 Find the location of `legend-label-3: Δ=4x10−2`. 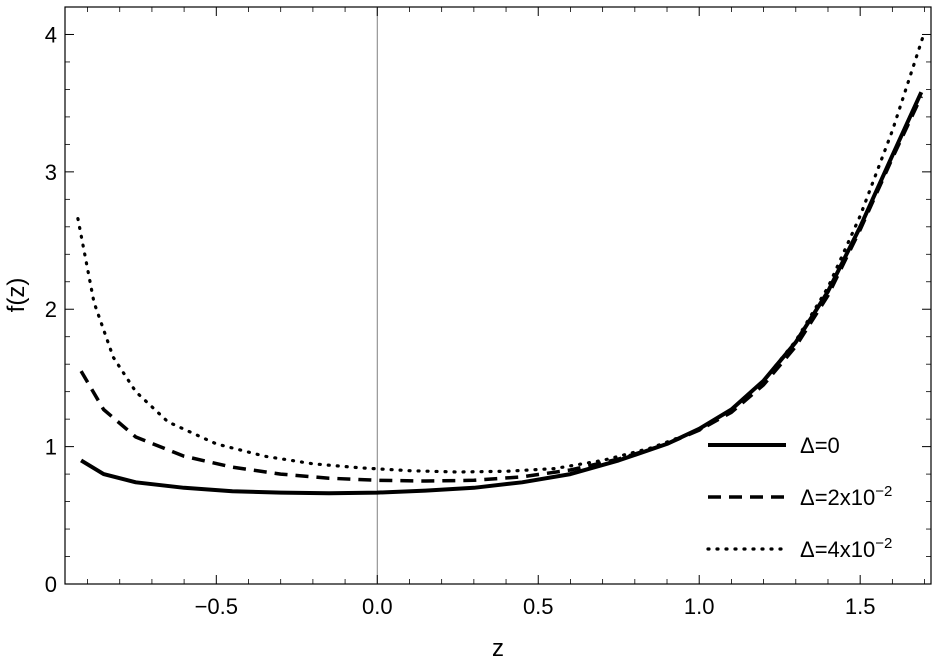

legend-label-3: Δ=4x10−2 is located at coordinates (846, 548).